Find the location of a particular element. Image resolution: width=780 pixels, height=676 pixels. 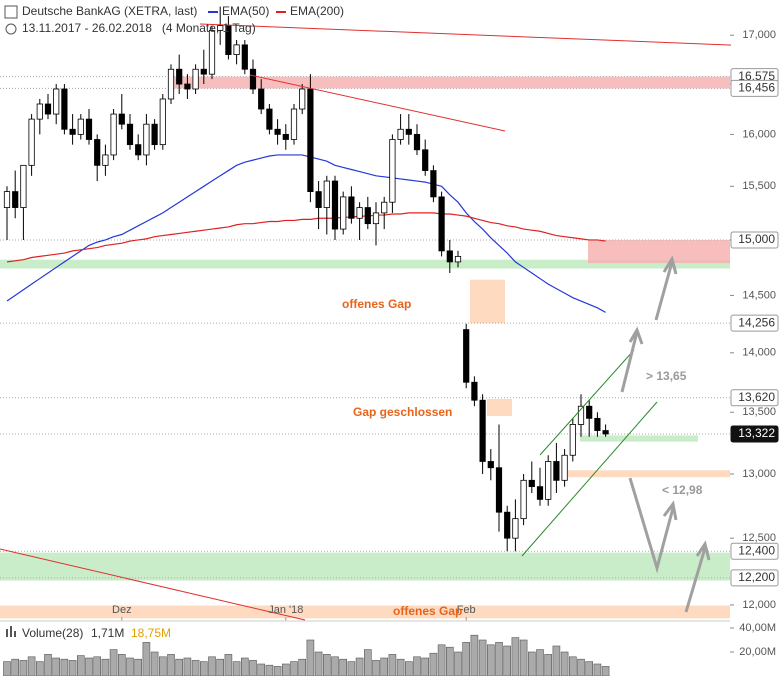

x-tick-label: Jan '18 is located at coordinates (285, 610).